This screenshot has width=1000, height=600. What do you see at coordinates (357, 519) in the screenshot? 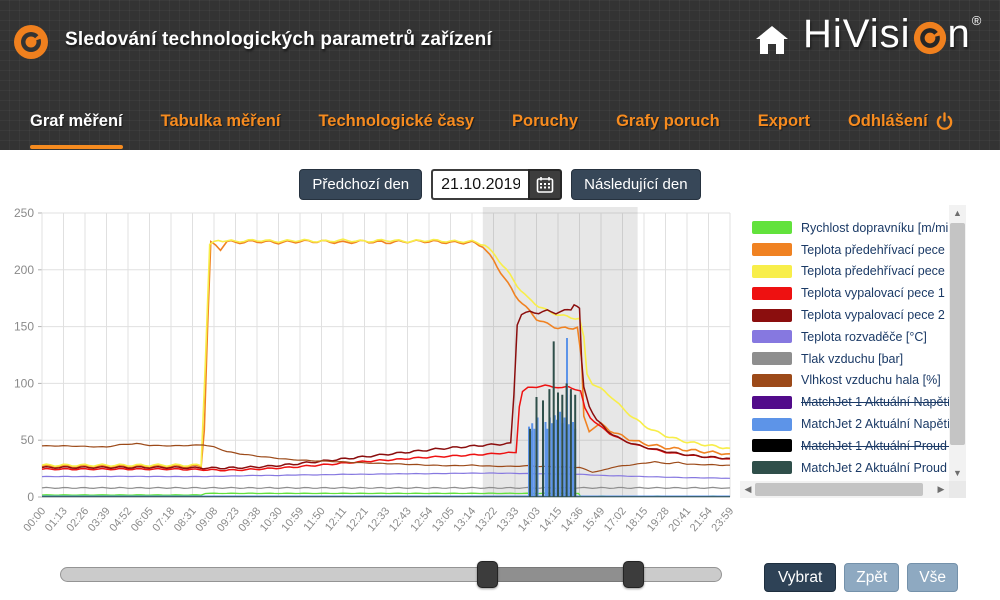
I see `svg-text: 12:21` at bounding box center [357, 519].